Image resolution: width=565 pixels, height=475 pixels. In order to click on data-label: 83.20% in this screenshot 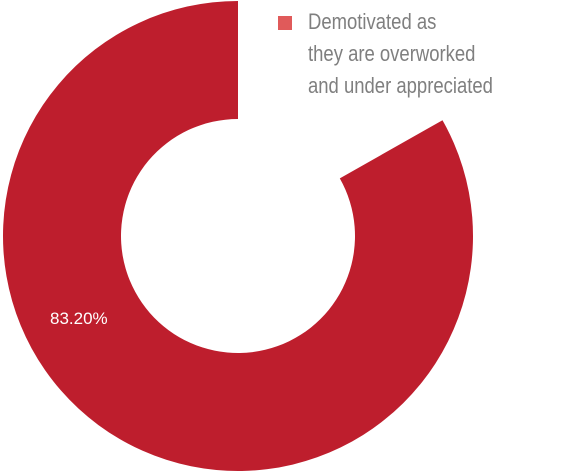, I will do `click(79, 318)`.